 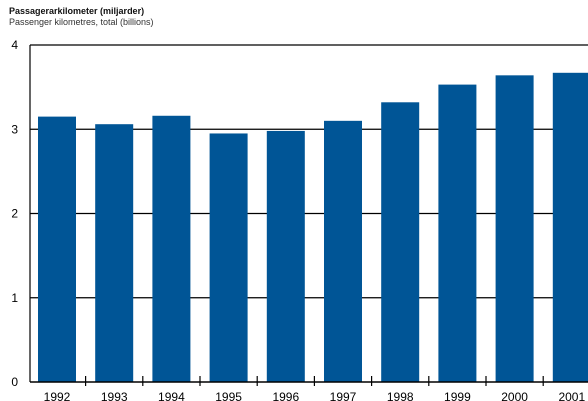 I want to click on chart-title: Passagerarkilometer (miljarder), so click(x=77, y=11).